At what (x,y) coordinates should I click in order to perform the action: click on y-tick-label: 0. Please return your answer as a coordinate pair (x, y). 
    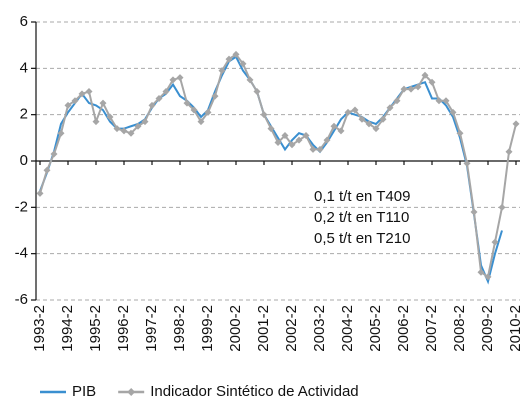
    Looking at the image, I should click on (24, 160).